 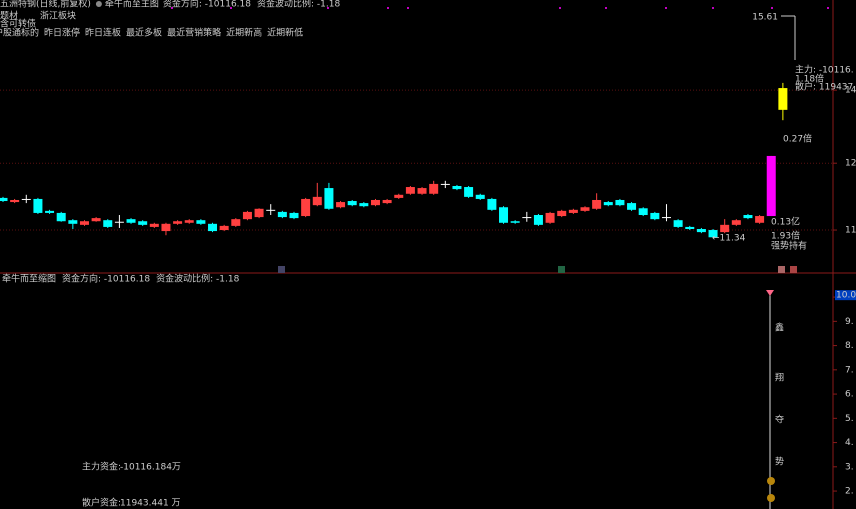 I want to click on y-tick-label: 12., so click(x=850, y=164).